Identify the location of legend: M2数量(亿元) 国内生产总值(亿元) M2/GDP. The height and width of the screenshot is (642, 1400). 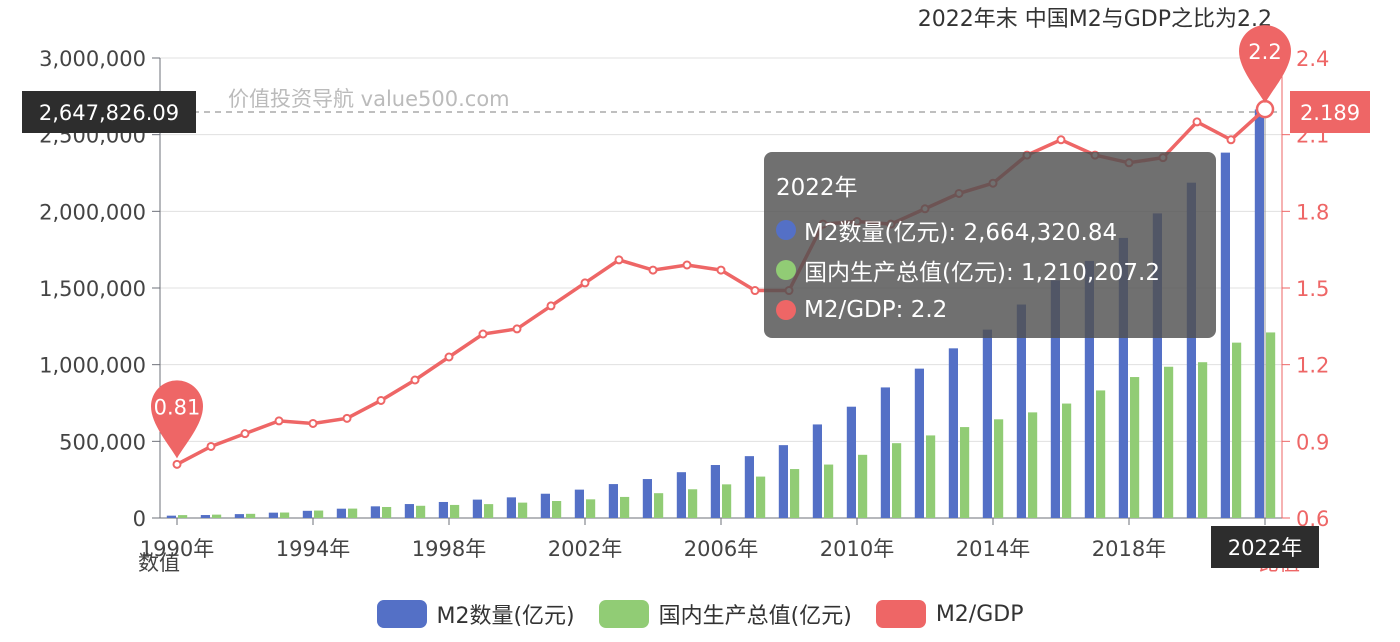
(700, 614).